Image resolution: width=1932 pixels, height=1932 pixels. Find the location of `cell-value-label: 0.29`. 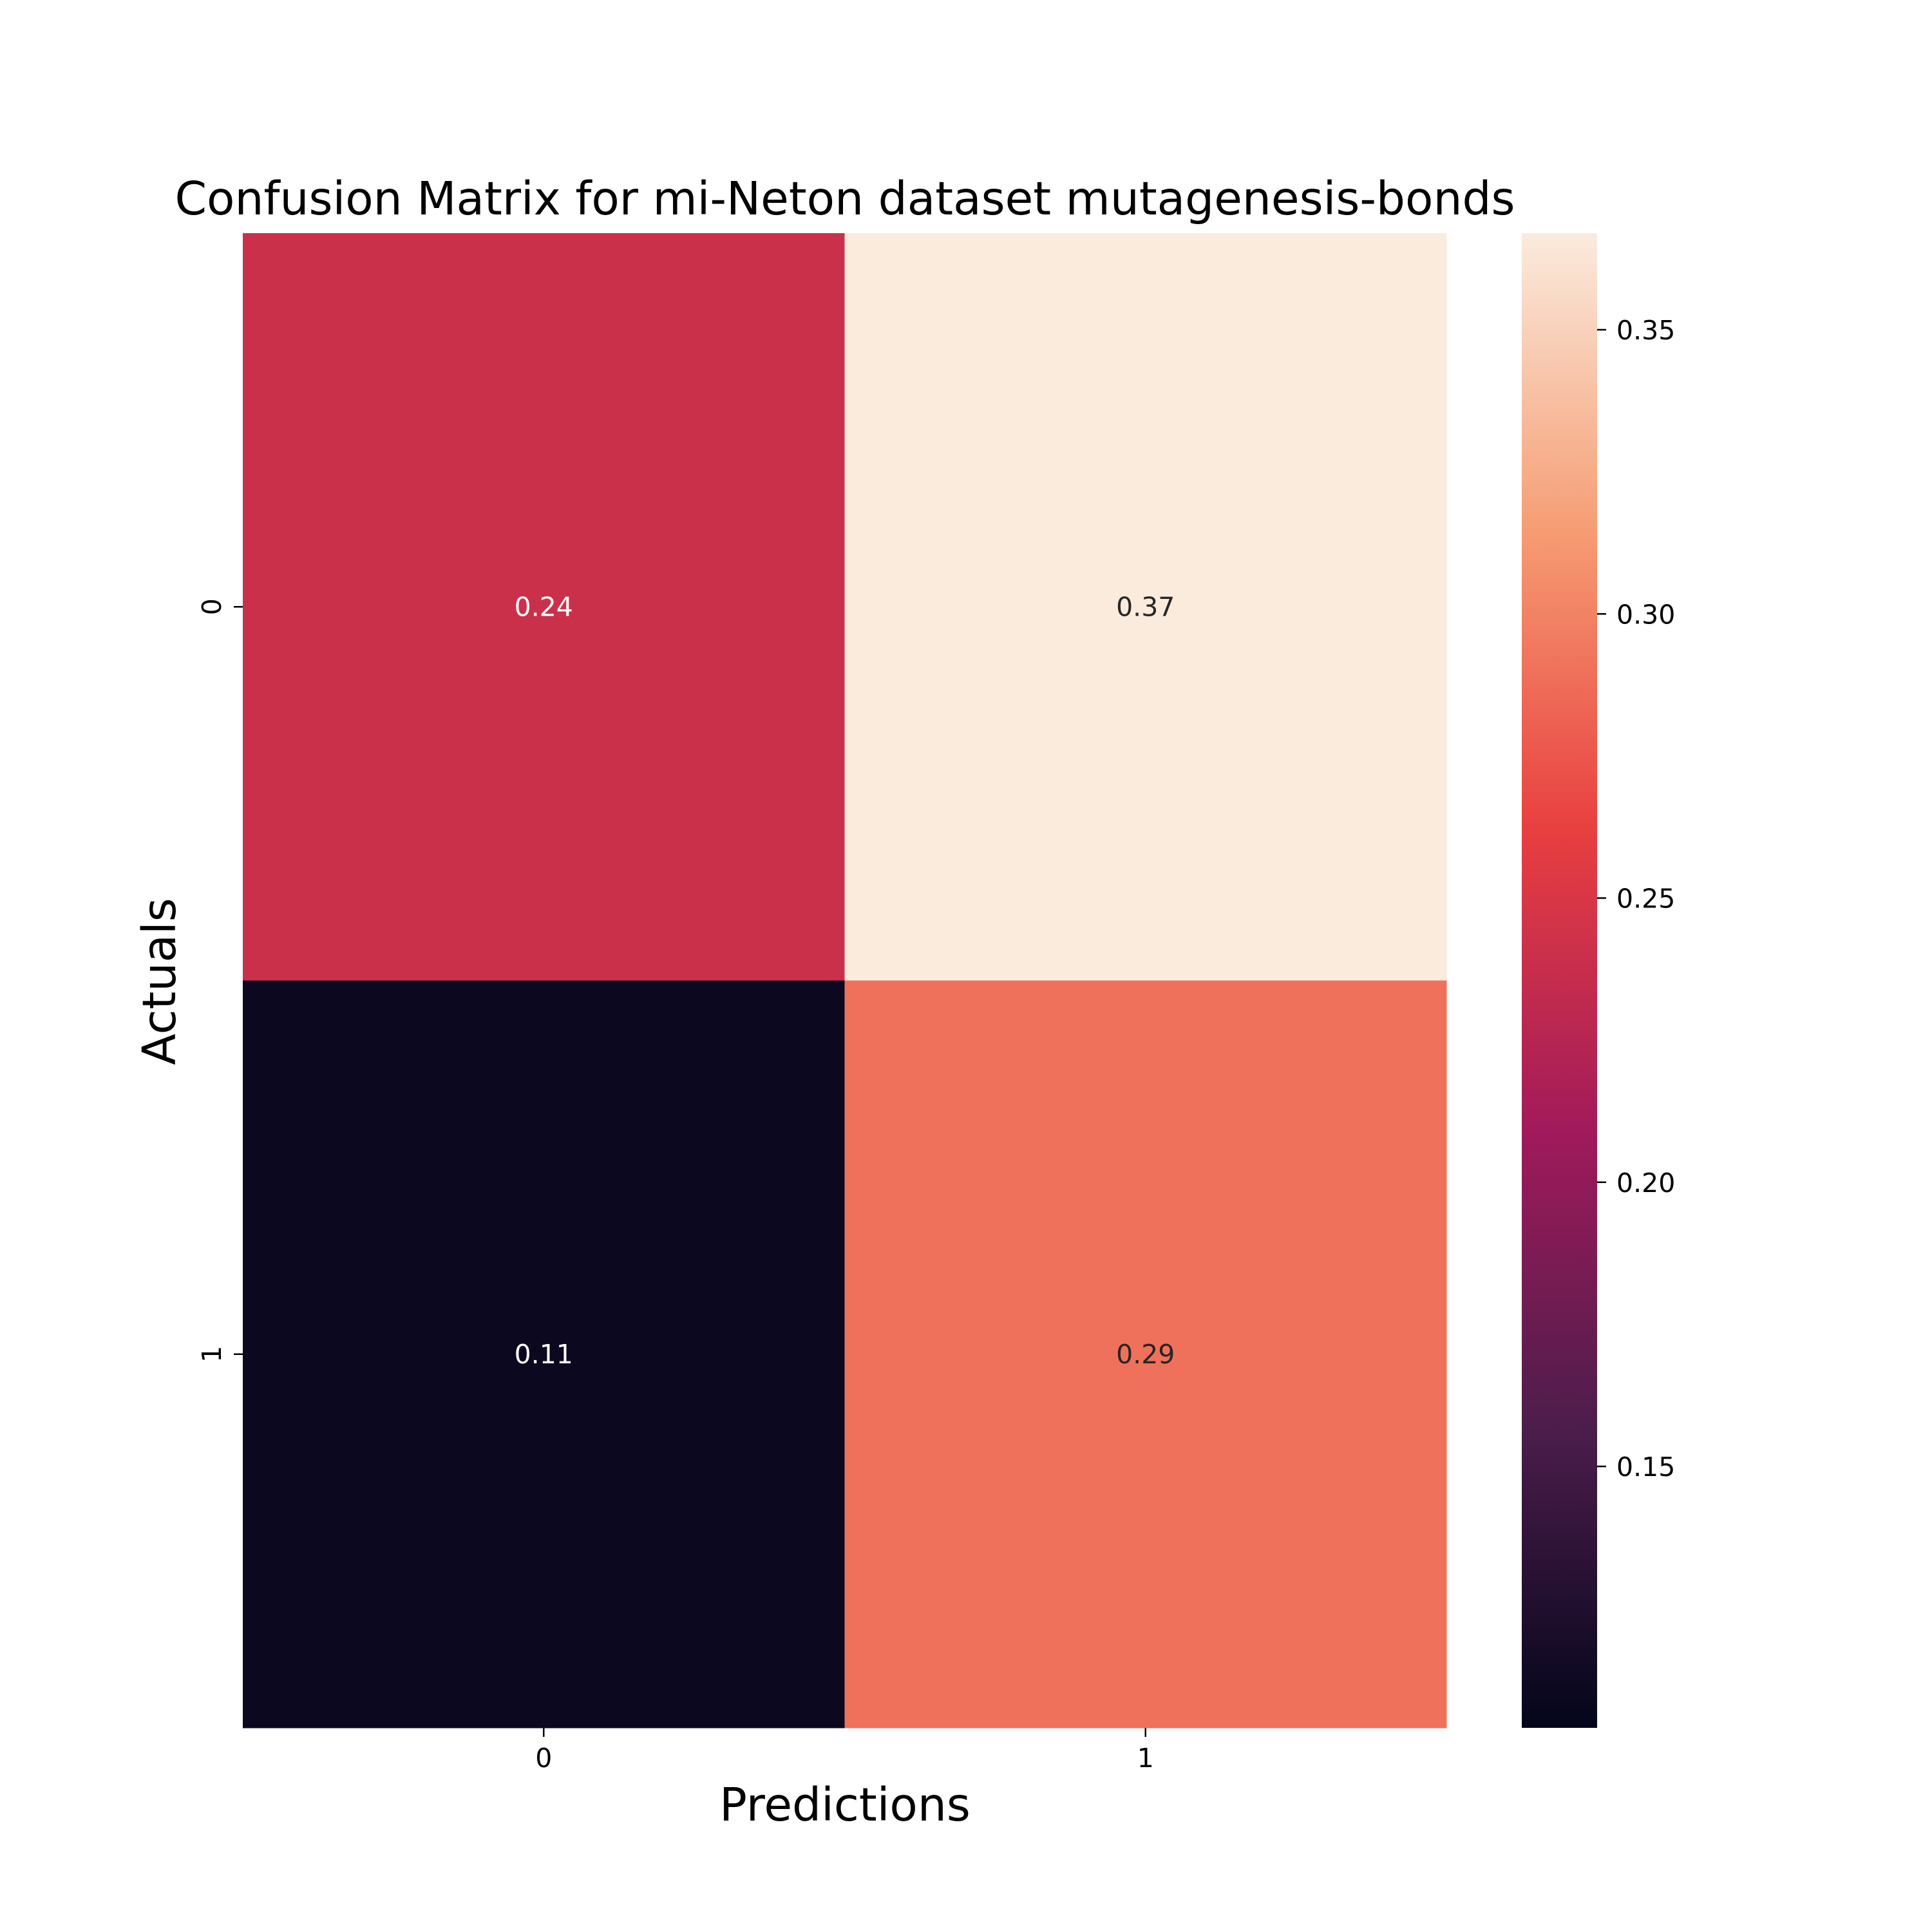

cell-value-label: 0.29 is located at coordinates (1145, 1354).